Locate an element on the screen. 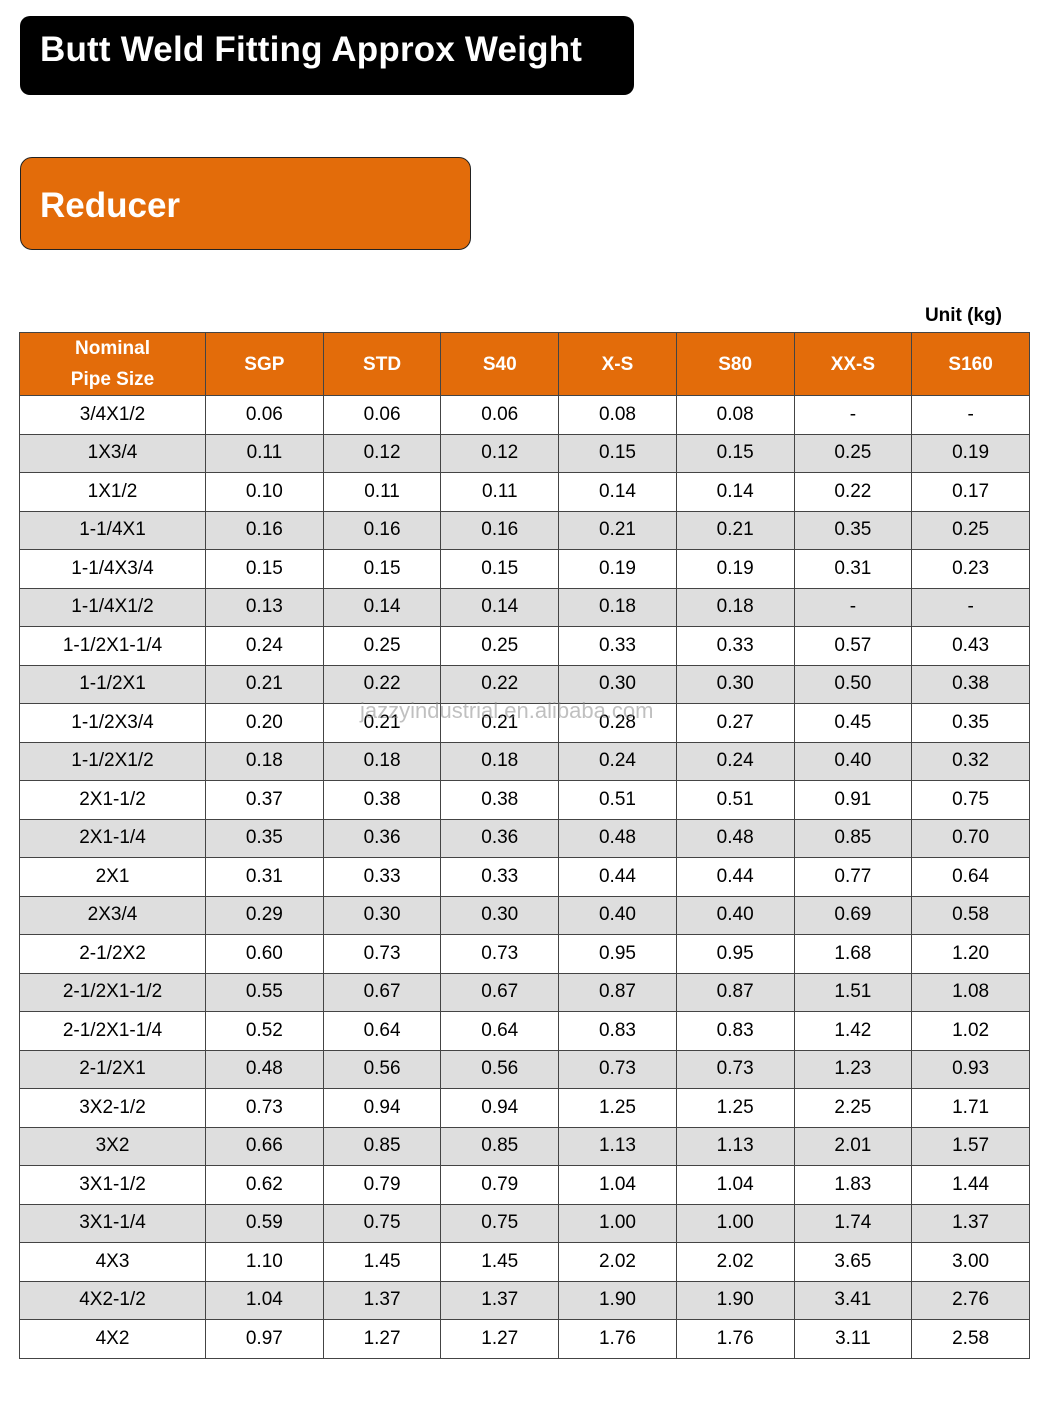 This screenshot has width=1052, height=1421. pipe-size-cell: 1X1/2 is located at coordinates (112, 492).